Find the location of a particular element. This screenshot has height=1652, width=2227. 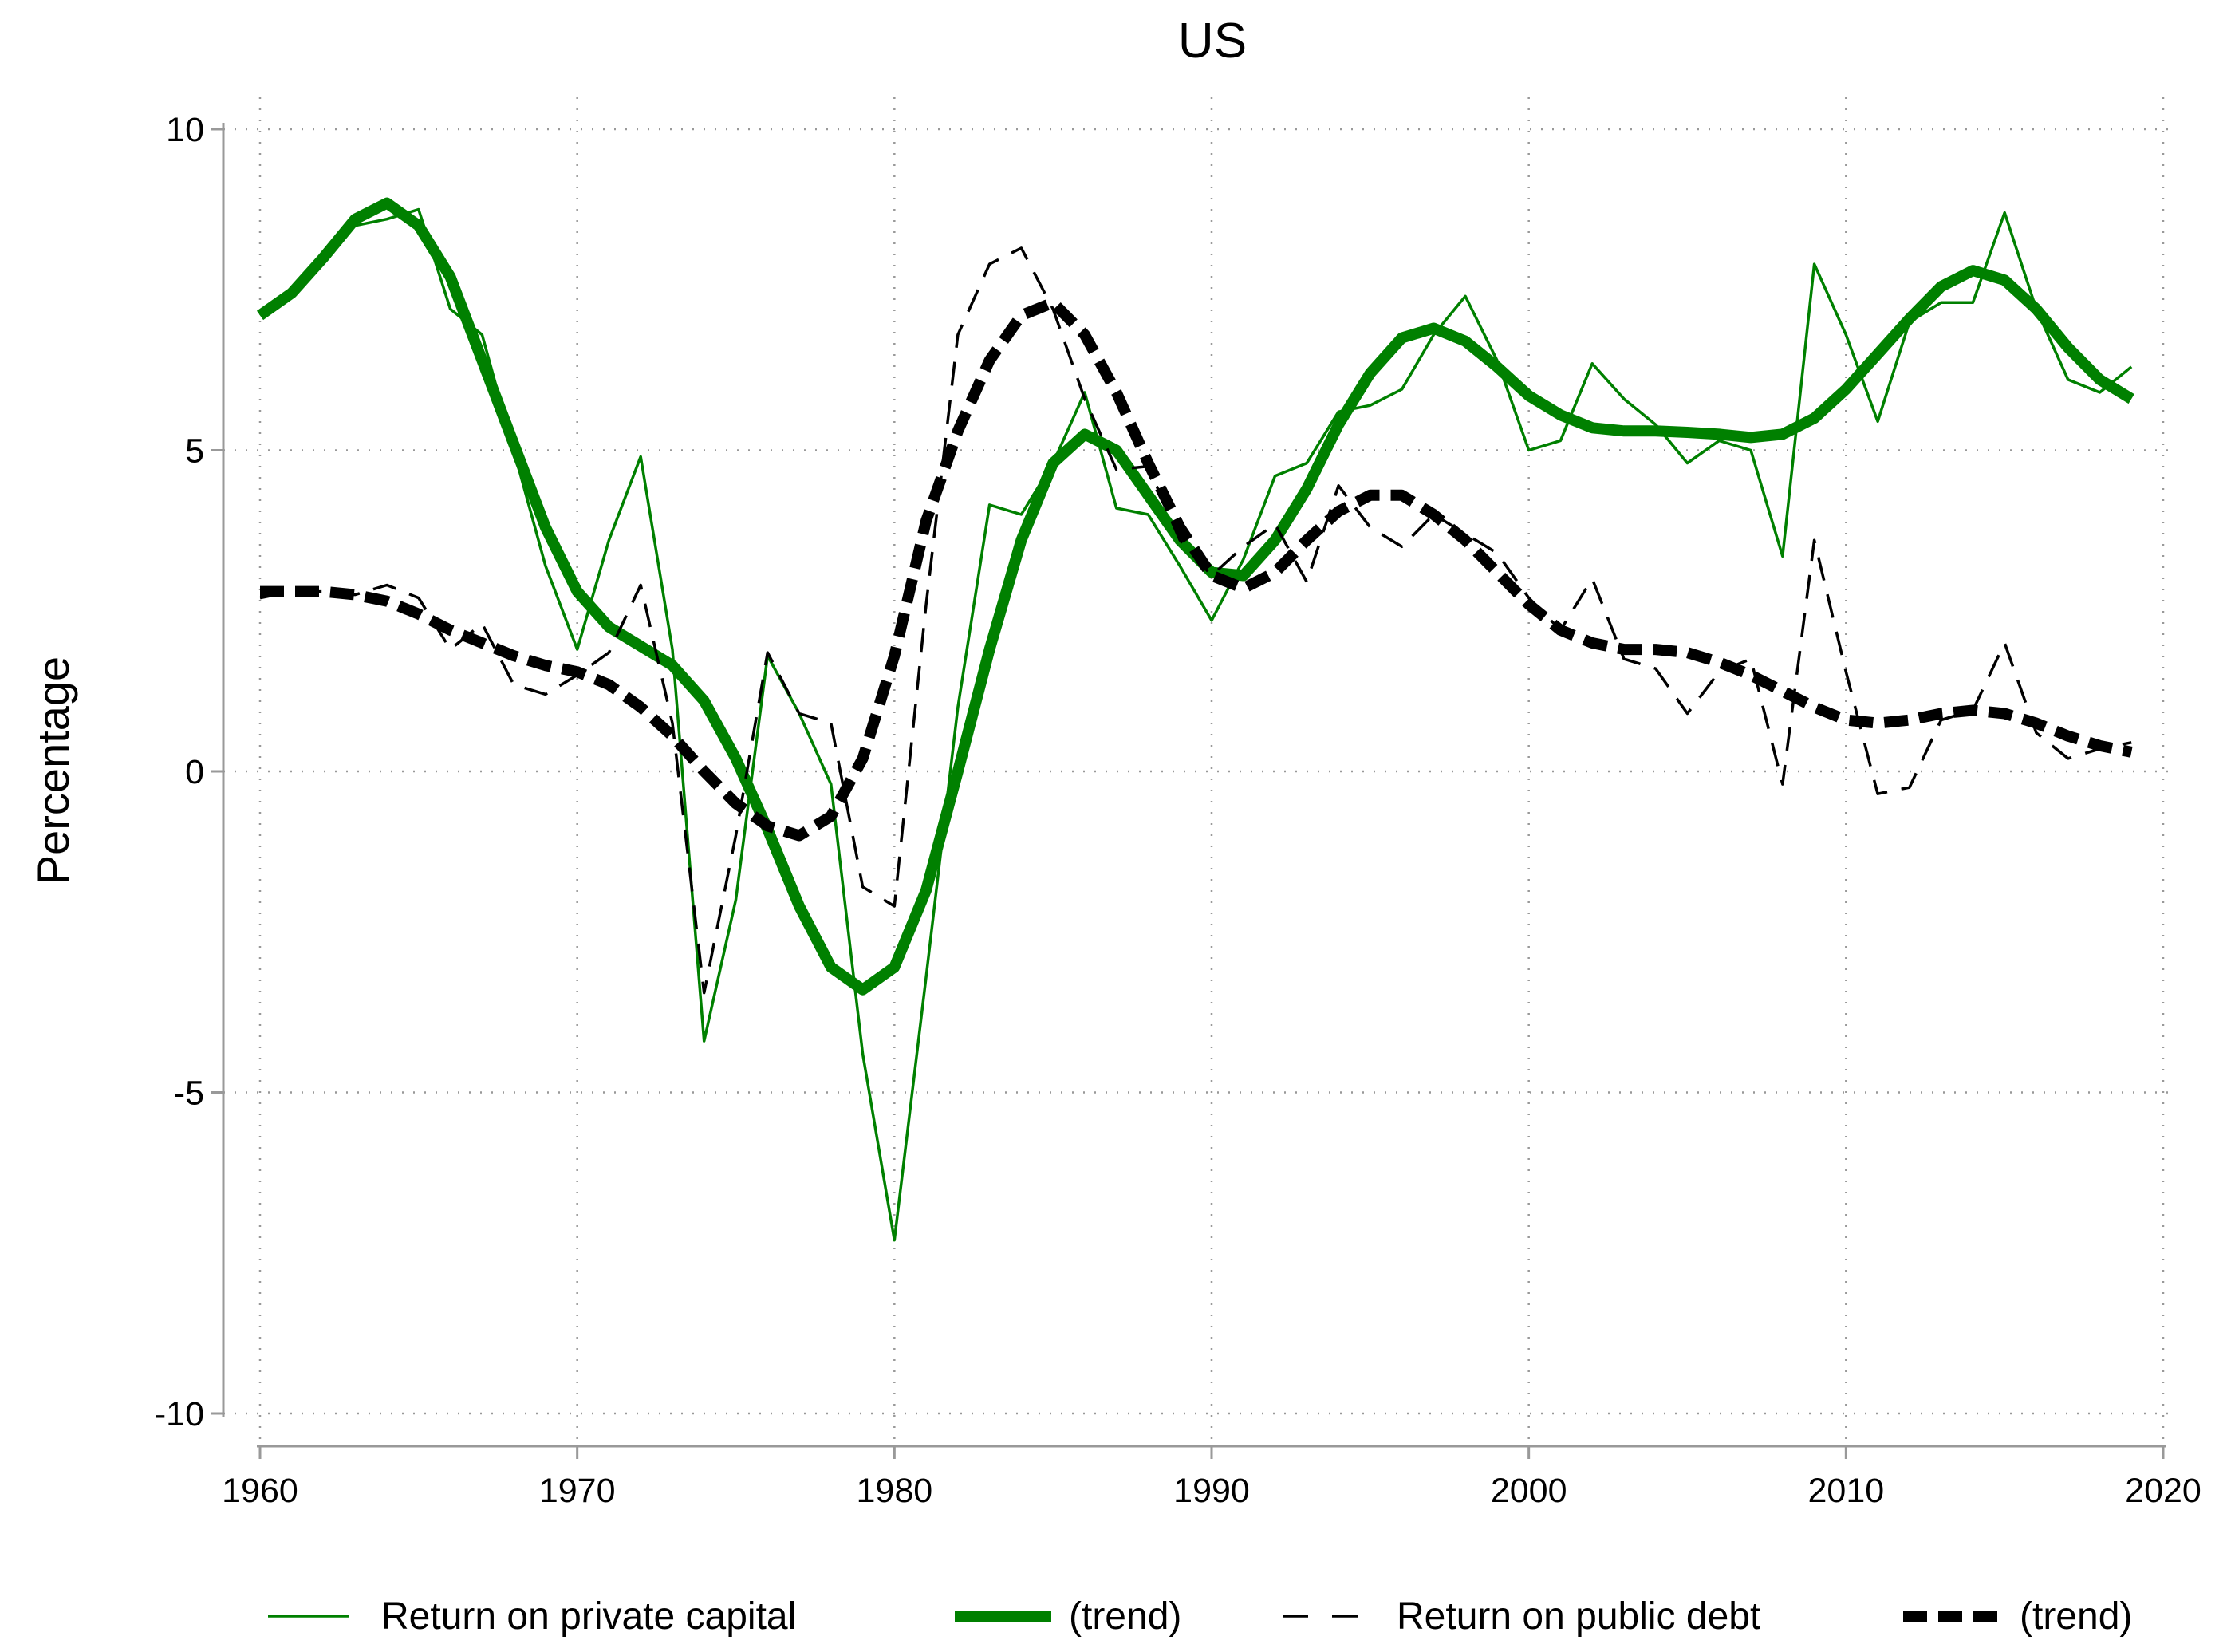

legend-label: Return on public debt is located at coordinates (1579, 1616).